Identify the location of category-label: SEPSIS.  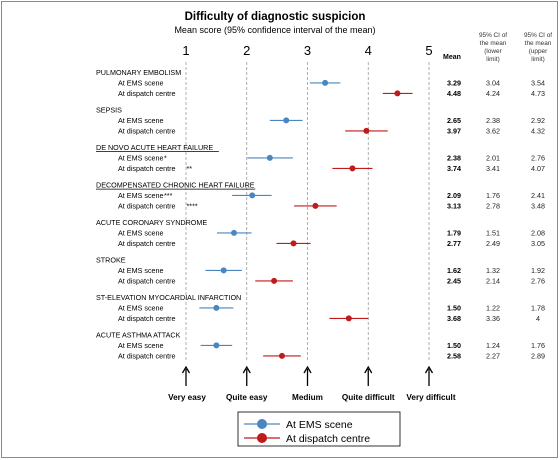
(109, 110).